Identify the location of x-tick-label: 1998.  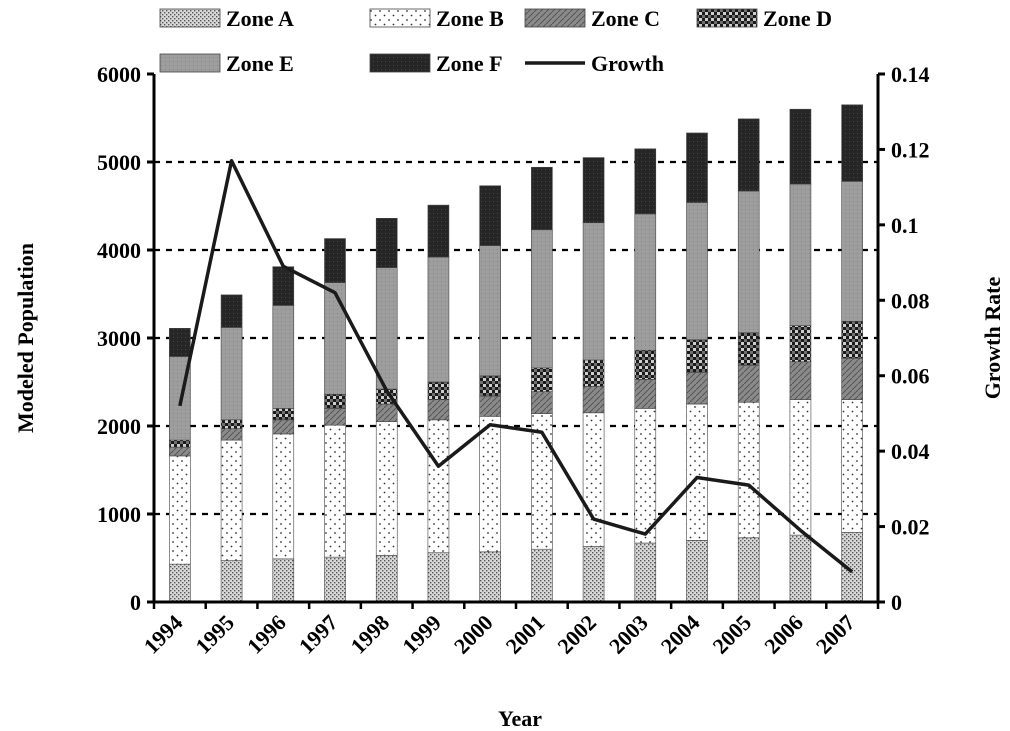
(369, 634).